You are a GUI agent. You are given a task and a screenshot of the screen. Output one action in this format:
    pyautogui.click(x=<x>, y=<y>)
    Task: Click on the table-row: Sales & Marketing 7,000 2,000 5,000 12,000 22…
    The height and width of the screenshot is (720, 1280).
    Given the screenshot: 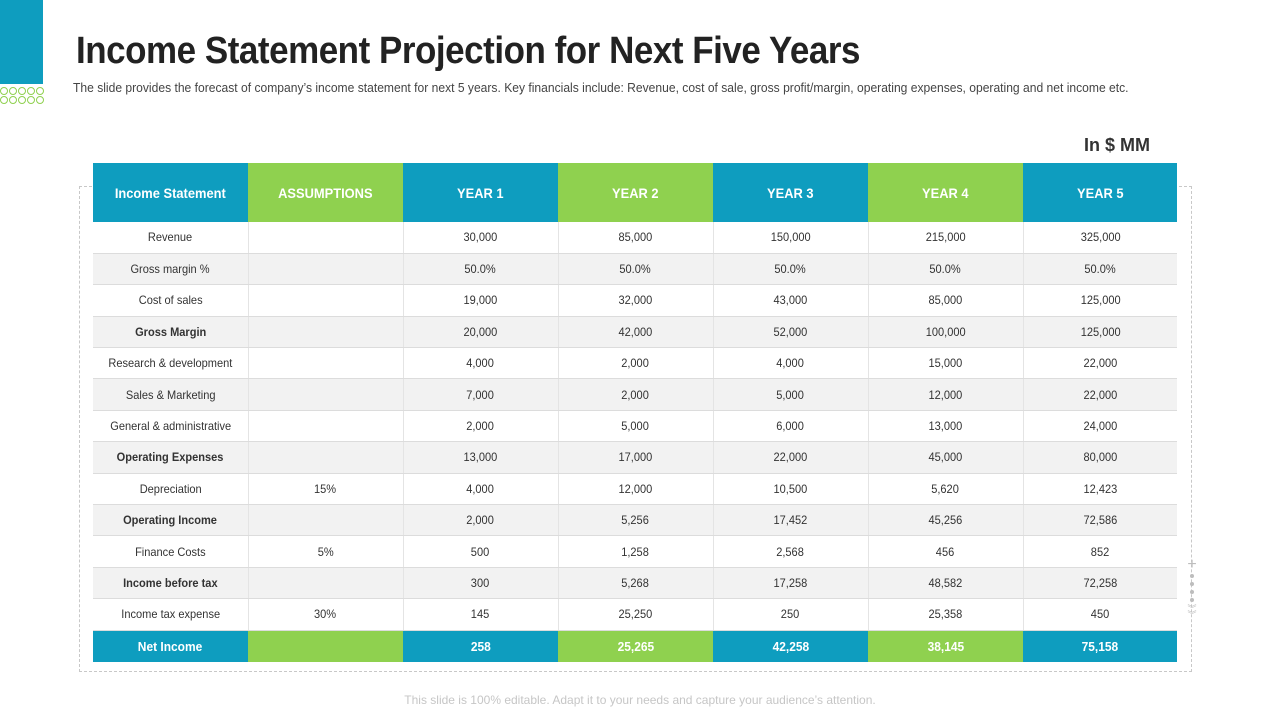 What is the action you would take?
    pyautogui.click(x=635, y=394)
    